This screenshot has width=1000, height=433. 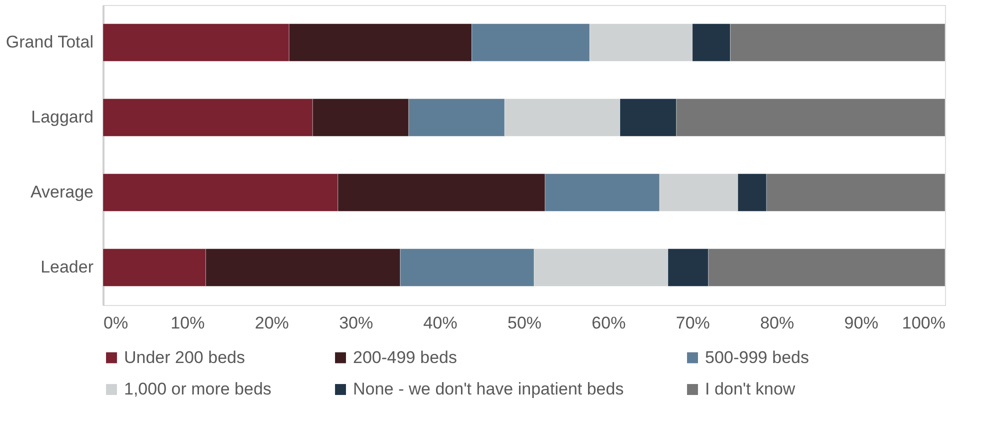 What do you see at coordinates (271, 323) in the screenshot?
I see `x-tick-label: 20%` at bounding box center [271, 323].